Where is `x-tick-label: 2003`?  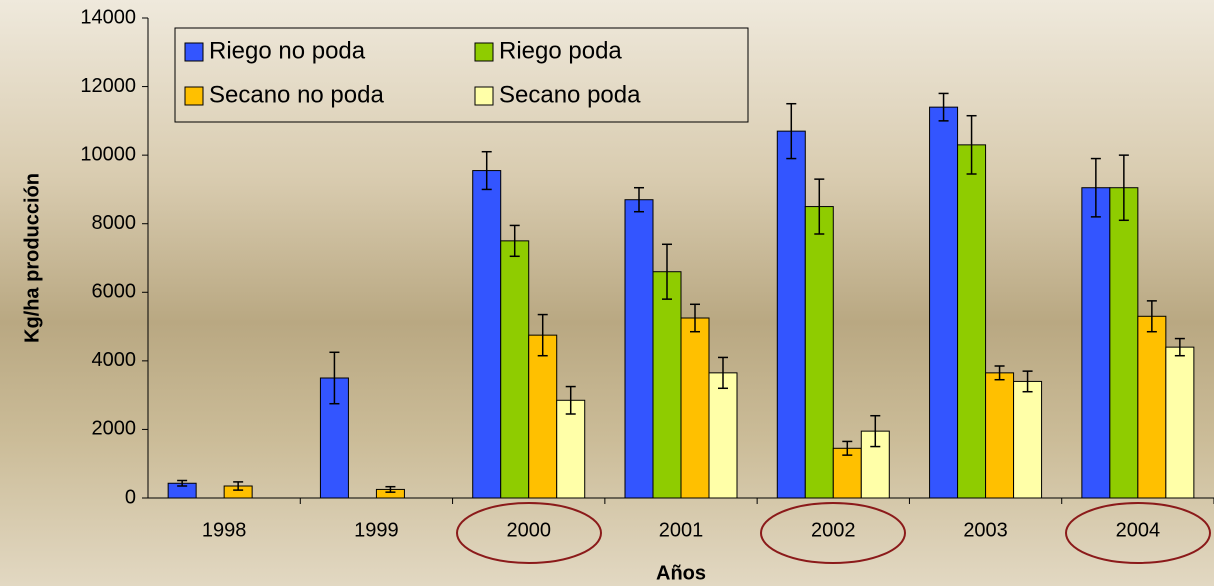
x-tick-label: 2003 is located at coordinates (985, 530).